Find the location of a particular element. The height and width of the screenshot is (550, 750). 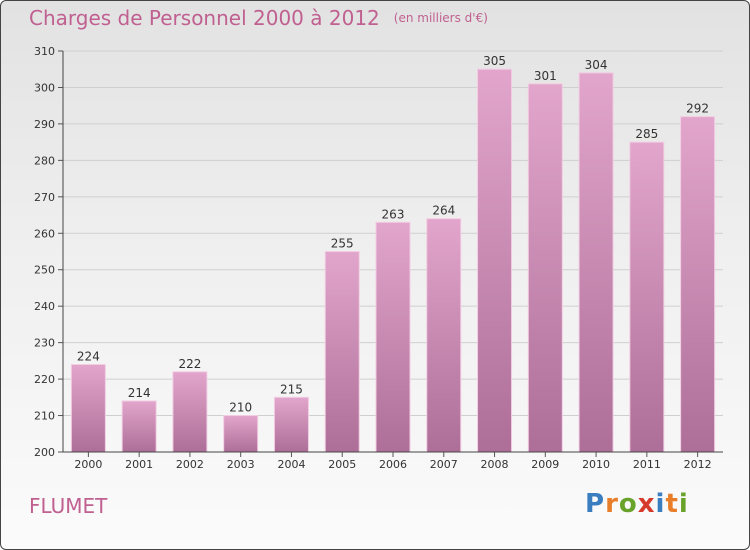

data-label-2003: 210 is located at coordinates (240, 408).